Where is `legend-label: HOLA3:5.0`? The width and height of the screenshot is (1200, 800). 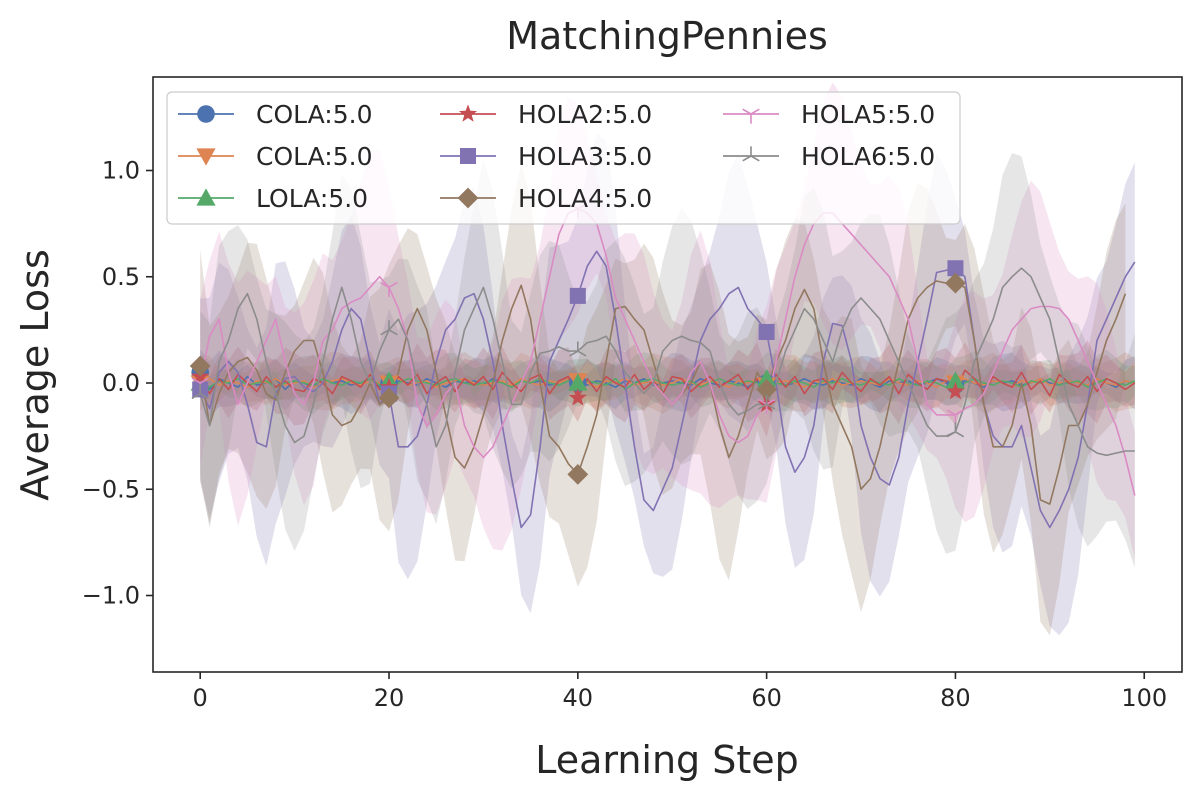 legend-label: HOLA3:5.0 is located at coordinates (585, 156).